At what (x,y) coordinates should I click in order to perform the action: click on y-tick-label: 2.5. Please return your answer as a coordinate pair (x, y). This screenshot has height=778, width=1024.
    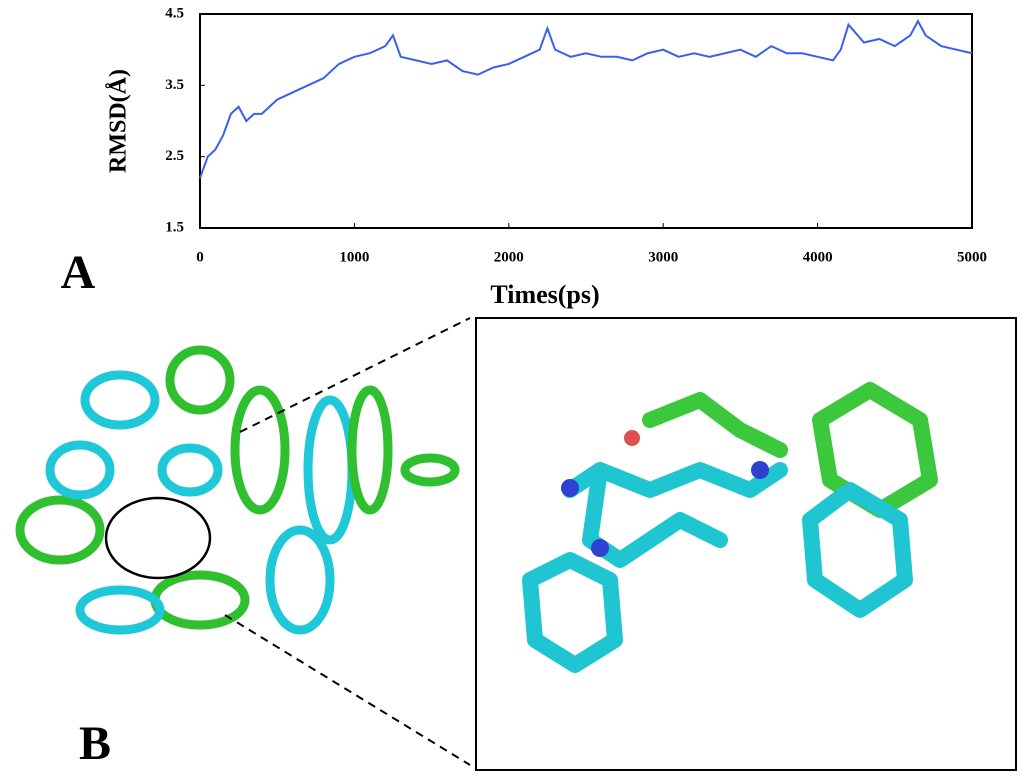
    Looking at the image, I should click on (174, 156).